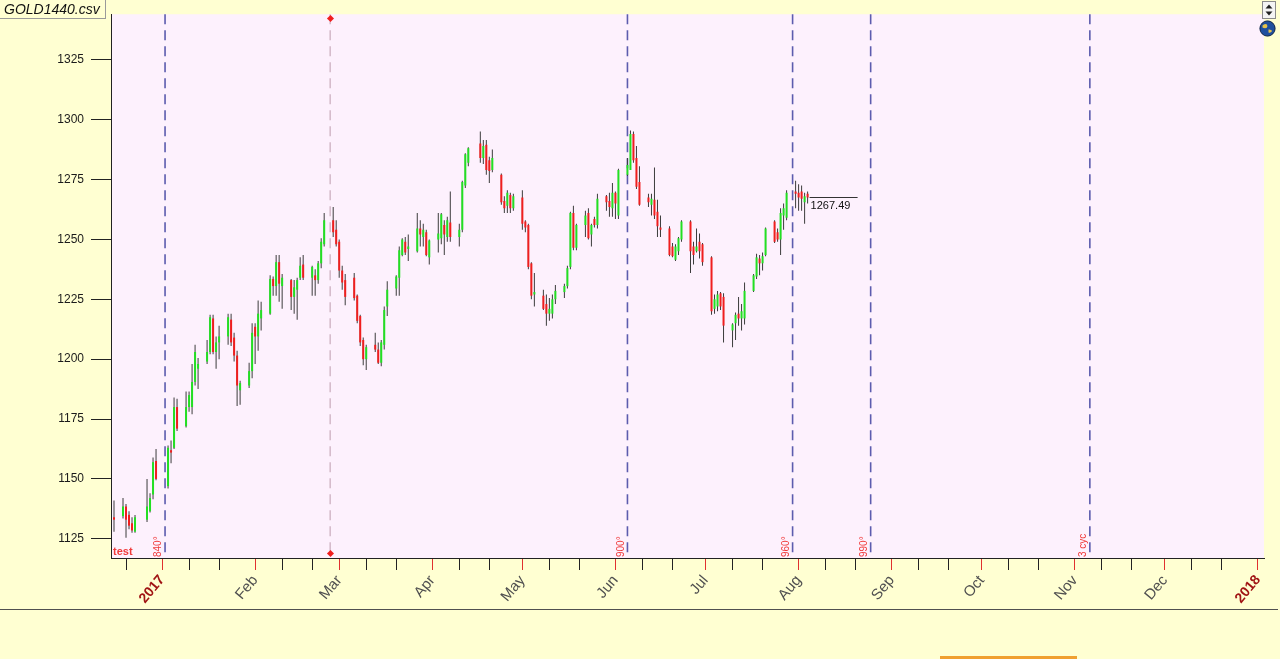  What do you see at coordinates (973, 585) in the screenshot?
I see `x-tick-label: Oct` at bounding box center [973, 585].